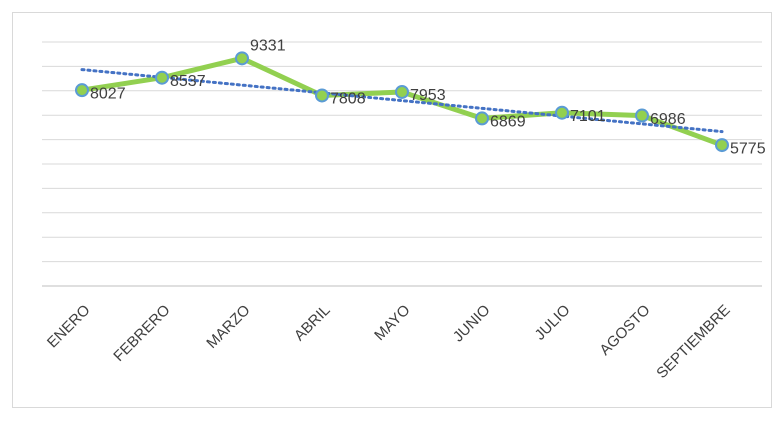 Image resolution: width=784 pixels, height=424 pixels. What do you see at coordinates (108, 93) in the screenshot?
I see `data-label: 8027` at bounding box center [108, 93].